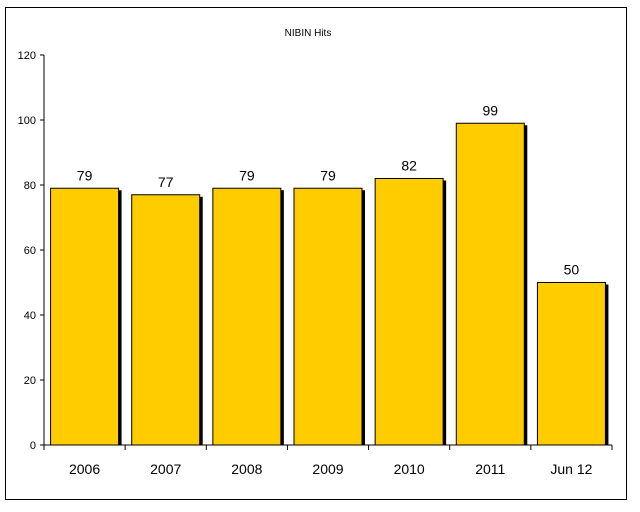  Describe the element at coordinates (490, 469) in the screenshot. I see `x-tick-label: 2011` at that location.